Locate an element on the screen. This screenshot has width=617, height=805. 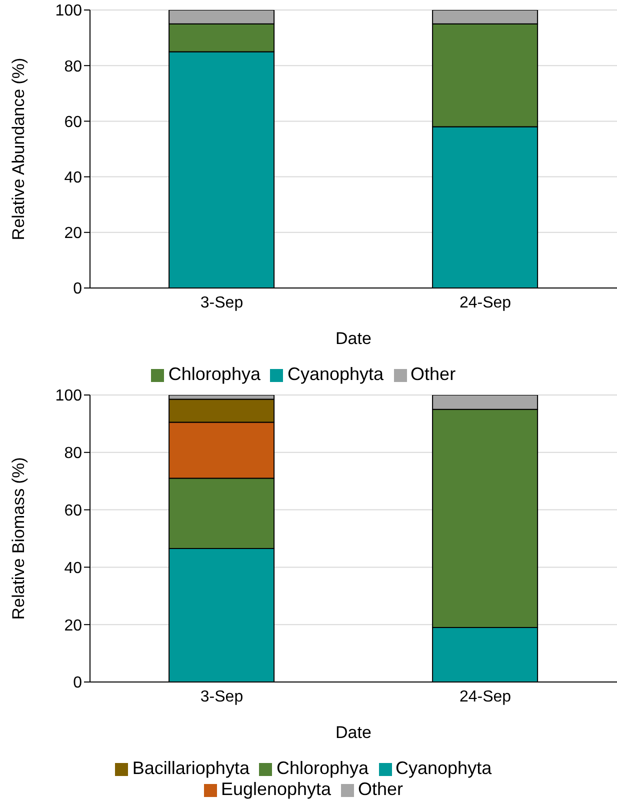
y-axis-title: Relative Biomass (%) is located at coordinates (18, 538).